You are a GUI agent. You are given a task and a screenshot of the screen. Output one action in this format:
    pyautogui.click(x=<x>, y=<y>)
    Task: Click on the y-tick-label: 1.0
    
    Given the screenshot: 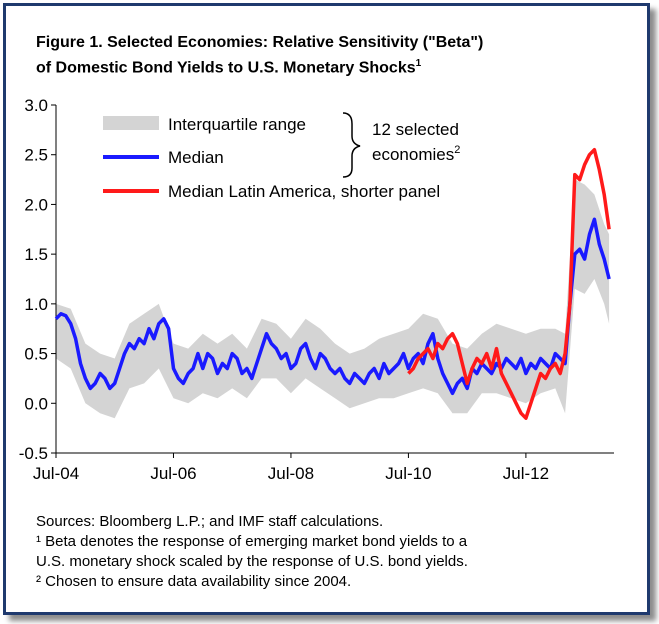 What is the action you would take?
    pyautogui.click(x=36, y=304)
    